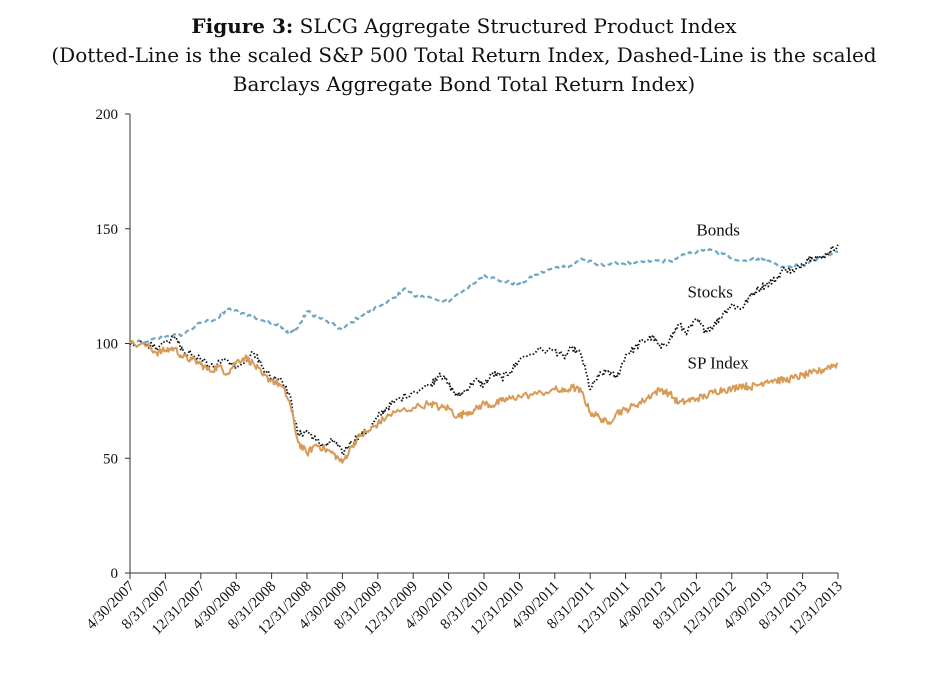 The image size is (928, 685). Describe the element at coordinates (717, 230) in the screenshot. I see `series-label-bonds: Bonds` at that location.